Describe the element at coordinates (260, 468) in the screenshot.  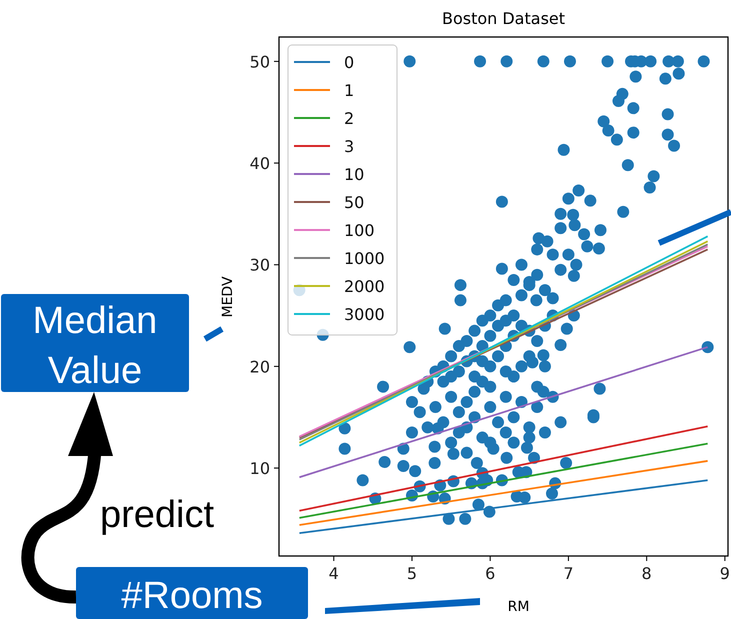
I see `y-tick-label: 10` at that location.